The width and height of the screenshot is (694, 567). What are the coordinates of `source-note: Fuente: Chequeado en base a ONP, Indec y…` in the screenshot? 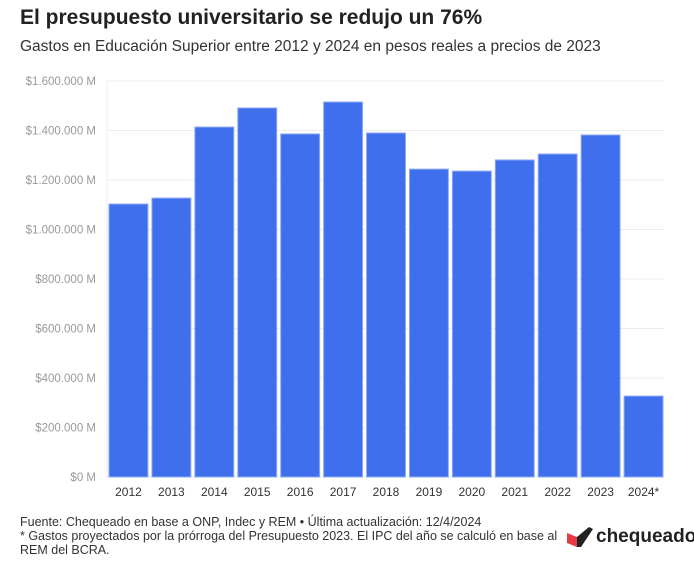 It's located at (251, 522).